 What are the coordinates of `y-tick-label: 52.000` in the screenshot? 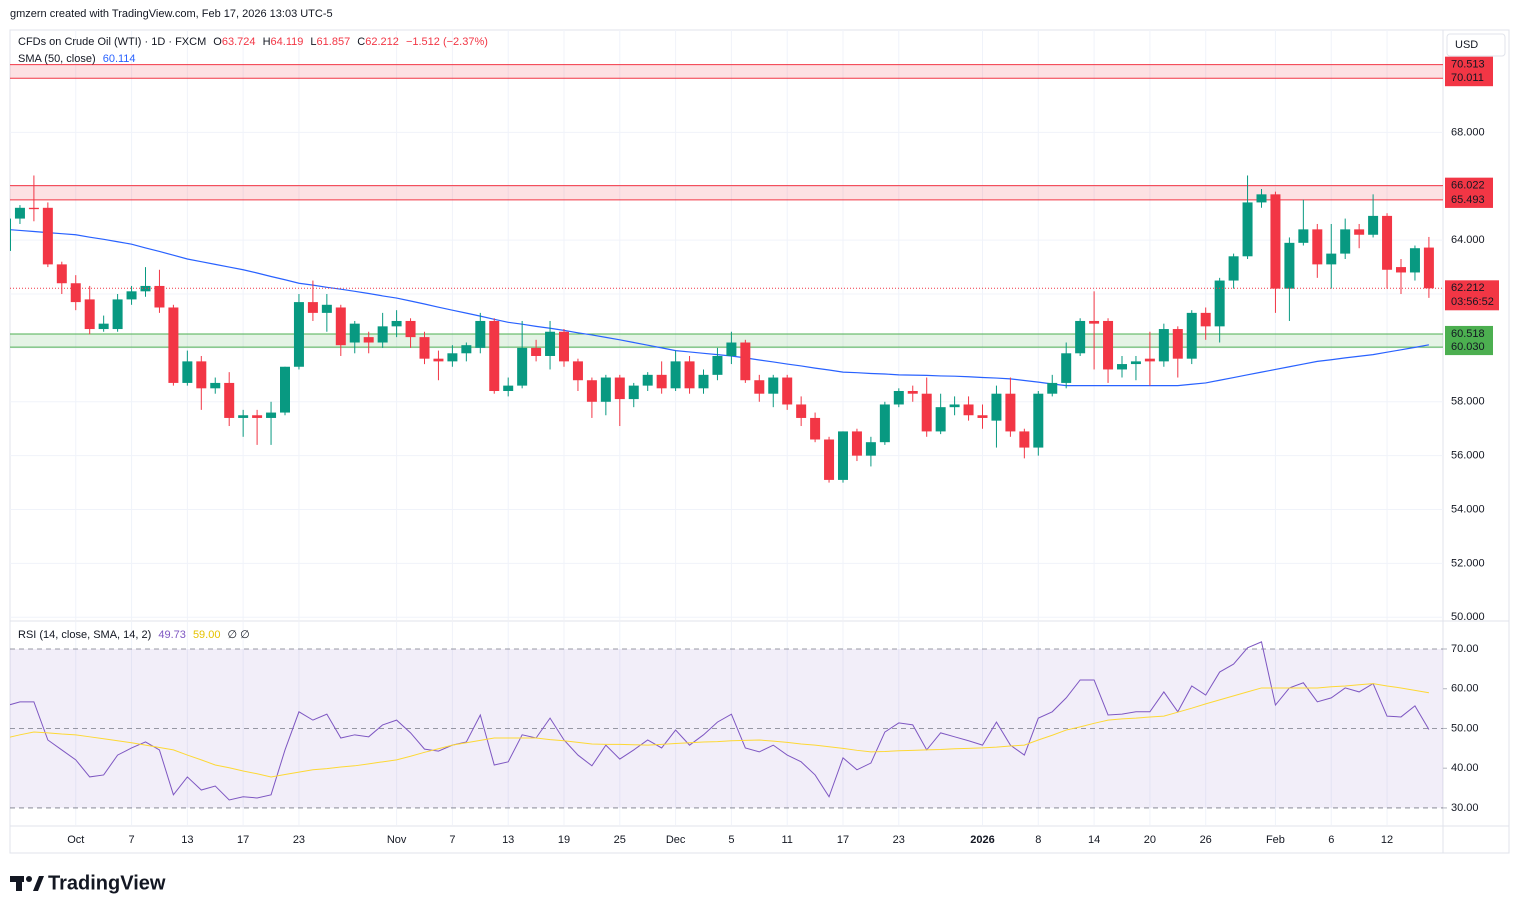 It's located at (1468, 563).